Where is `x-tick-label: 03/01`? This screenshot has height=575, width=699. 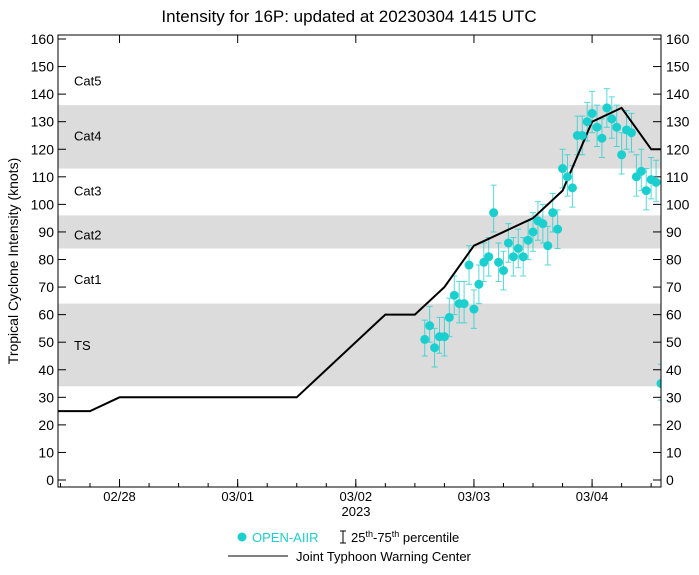
x-tick-label: 03/01 is located at coordinates (237, 496).